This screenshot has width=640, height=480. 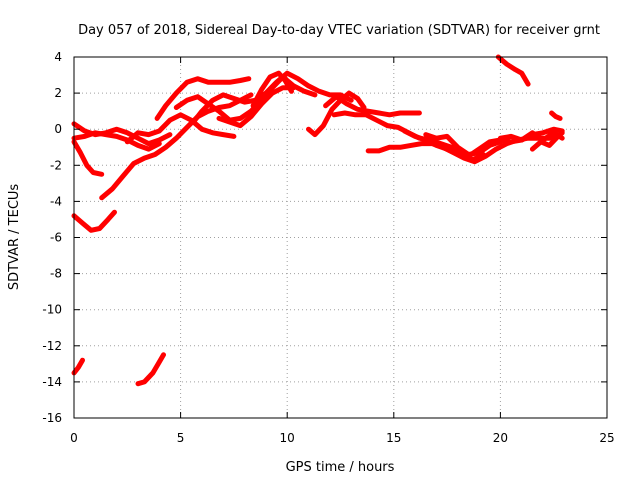 What do you see at coordinates (56, 274) in the screenshot?
I see `y-tick-label: -8` at bounding box center [56, 274].